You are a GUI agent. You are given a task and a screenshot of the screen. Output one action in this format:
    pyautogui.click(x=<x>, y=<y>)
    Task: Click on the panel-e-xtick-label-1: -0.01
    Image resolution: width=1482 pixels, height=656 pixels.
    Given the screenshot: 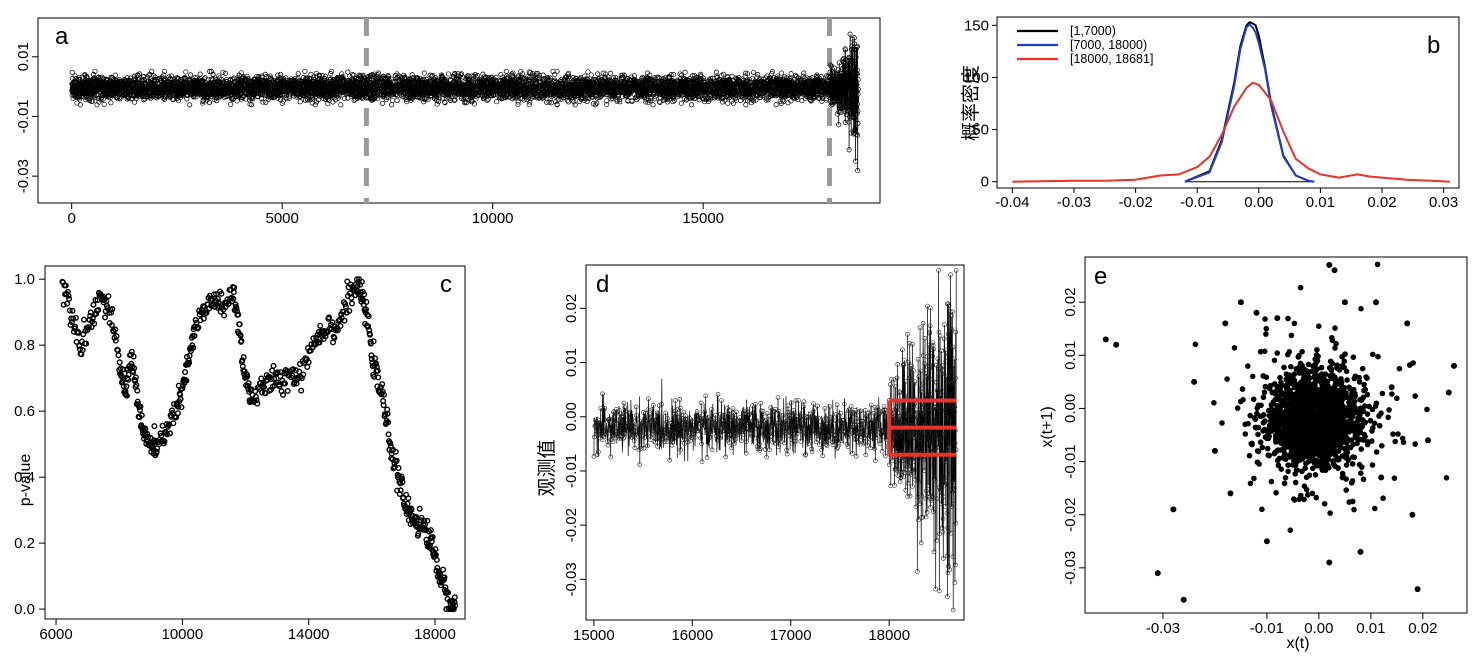 What is the action you would take?
    pyautogui.click(x=1267, y=628)
    